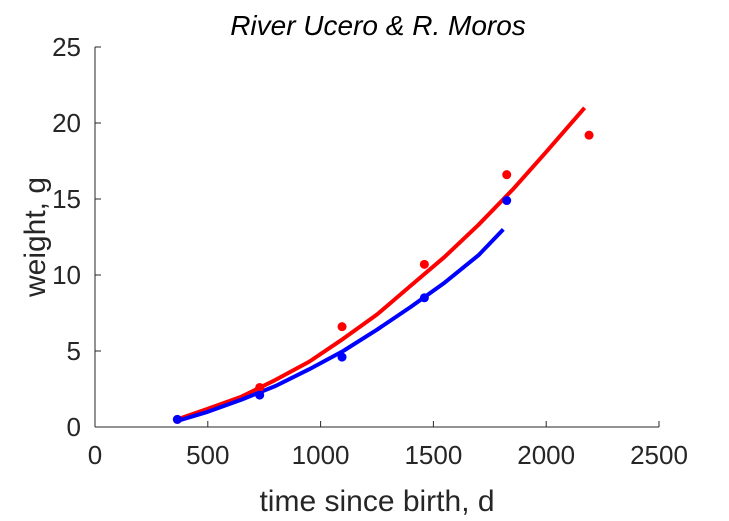 The image size is (729, 521). I want to click on y-tick-label: 15, so click(66, 199).